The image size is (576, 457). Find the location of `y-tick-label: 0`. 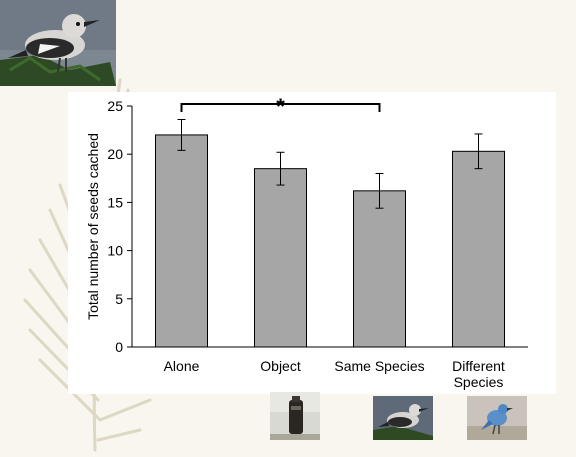

y-tick-label: 0 is located at coordinates (119, 347).